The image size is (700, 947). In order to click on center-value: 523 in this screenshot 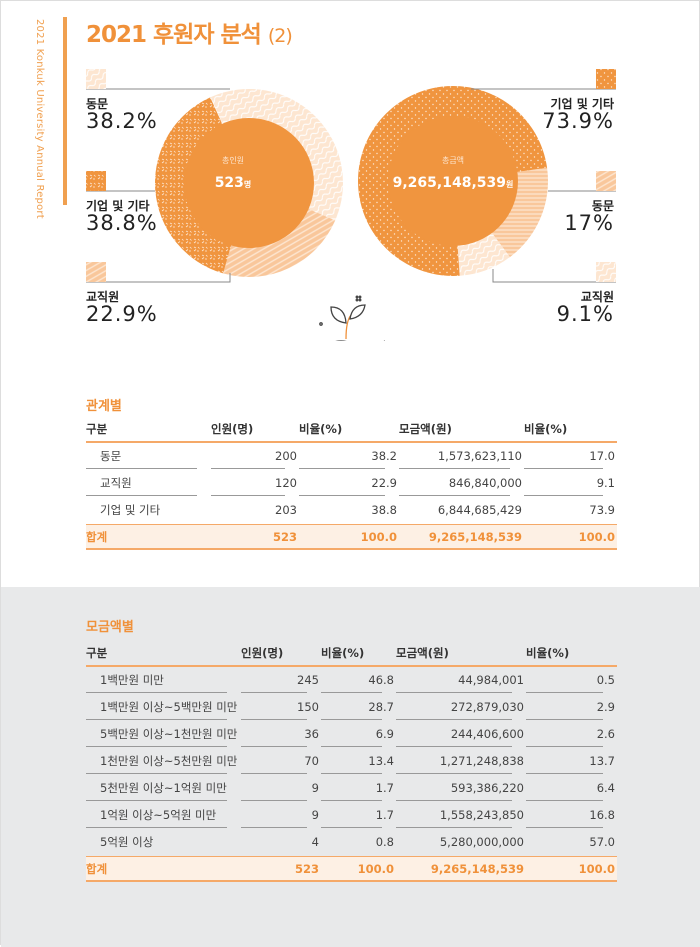, I will do `click(229, 183)`.